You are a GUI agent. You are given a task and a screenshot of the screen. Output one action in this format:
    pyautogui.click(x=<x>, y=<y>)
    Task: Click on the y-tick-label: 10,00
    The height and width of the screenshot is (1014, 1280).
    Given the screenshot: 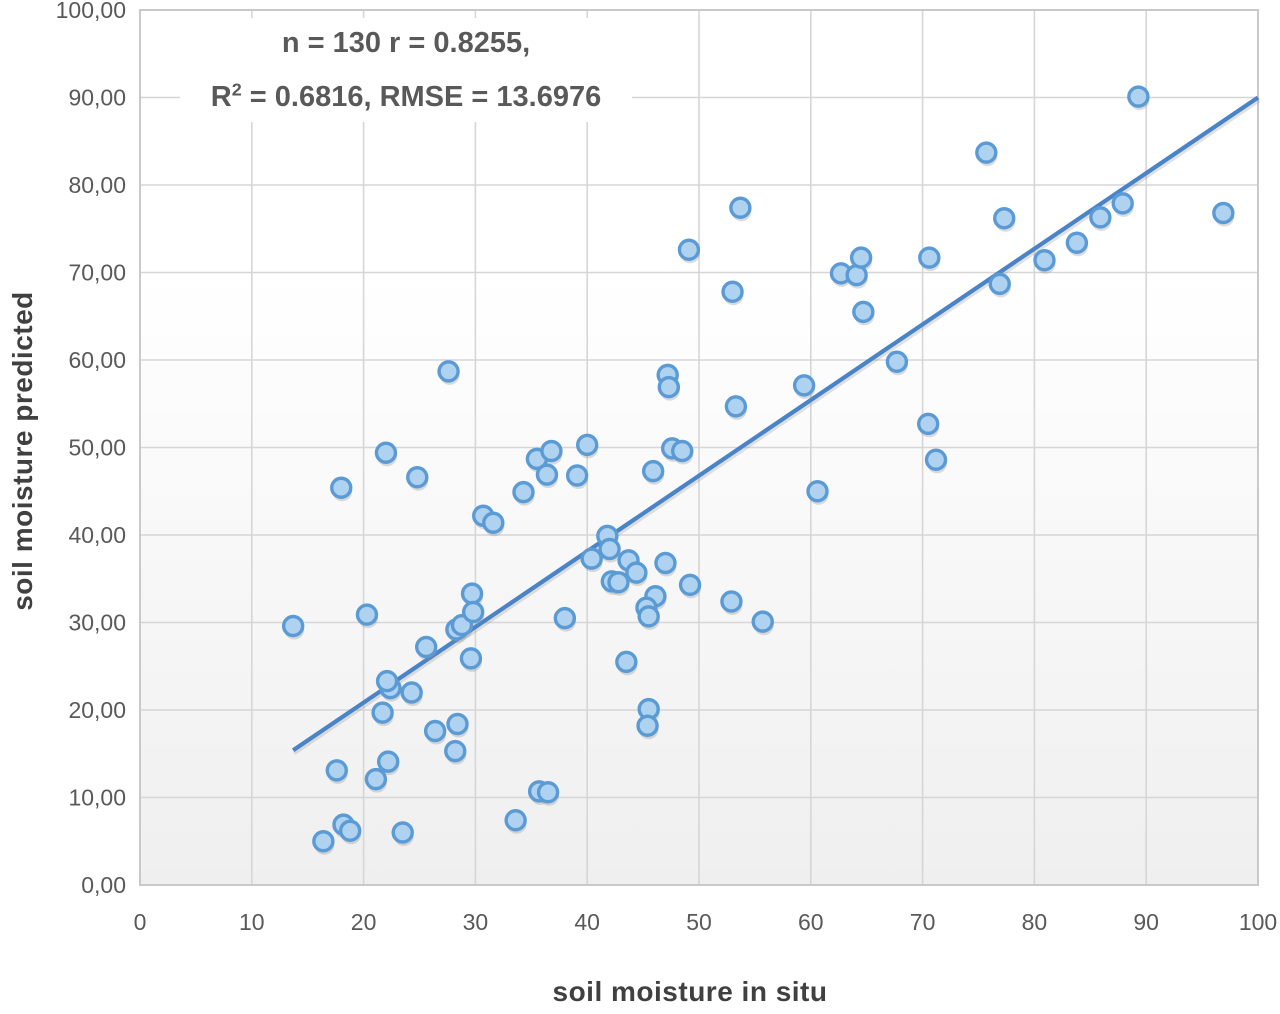 What is the action you would take?
    pyautogui.click(x=97, y=798)
    